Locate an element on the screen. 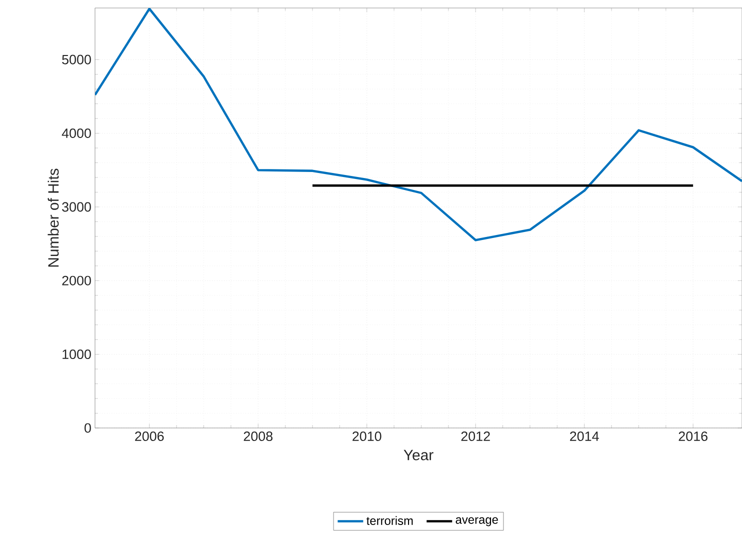 The image size is (742, 543). x-tick-label: 2010 is located at coordinates (367, 437).